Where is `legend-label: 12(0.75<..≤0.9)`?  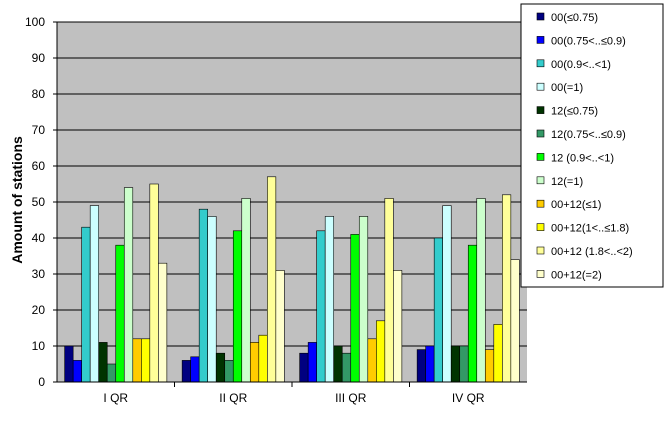
legend-label: 12(0.75<..≤0.9) is located at coordinates (588, 135).